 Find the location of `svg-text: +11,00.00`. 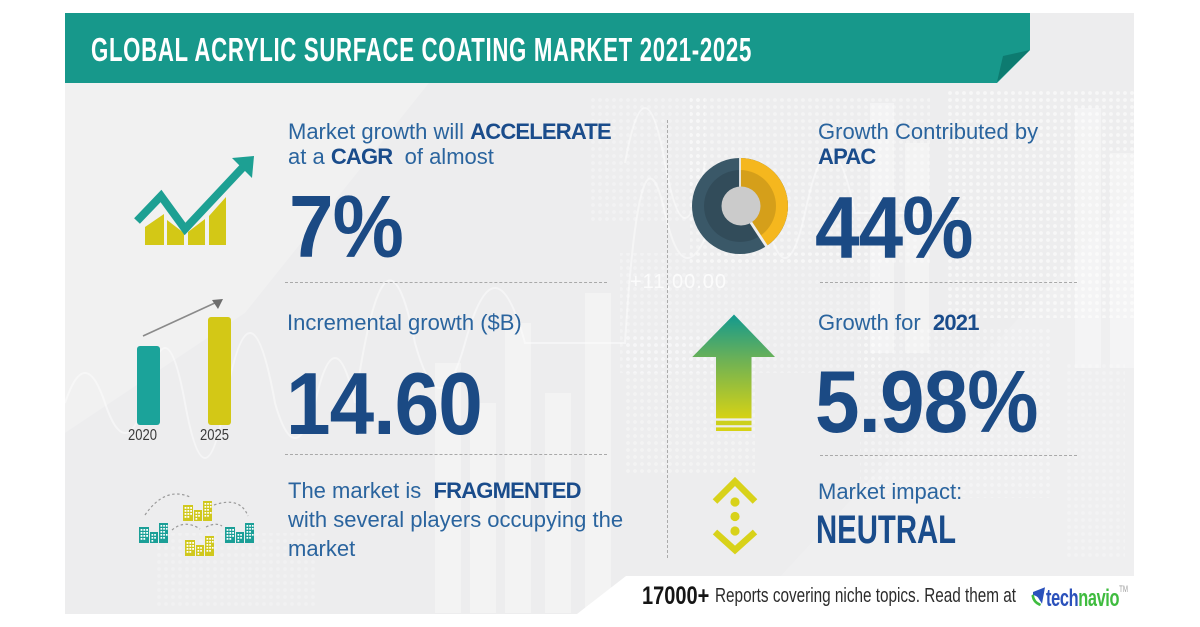

svg-text: +11,00.00 is located at coordinates (678, 282).